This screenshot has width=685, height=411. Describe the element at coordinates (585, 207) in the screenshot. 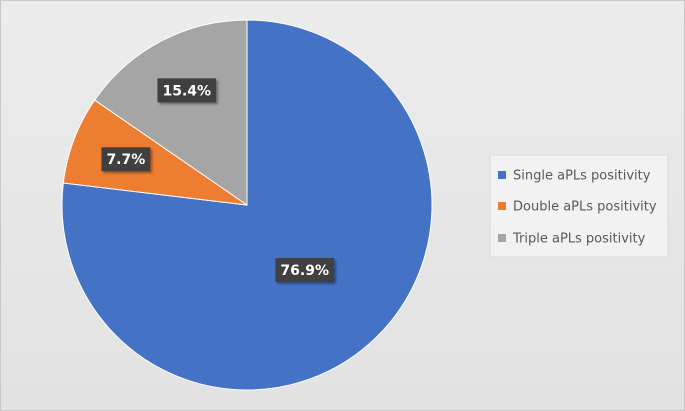

I see `legend-label: Double aPLs positivity` at that location.